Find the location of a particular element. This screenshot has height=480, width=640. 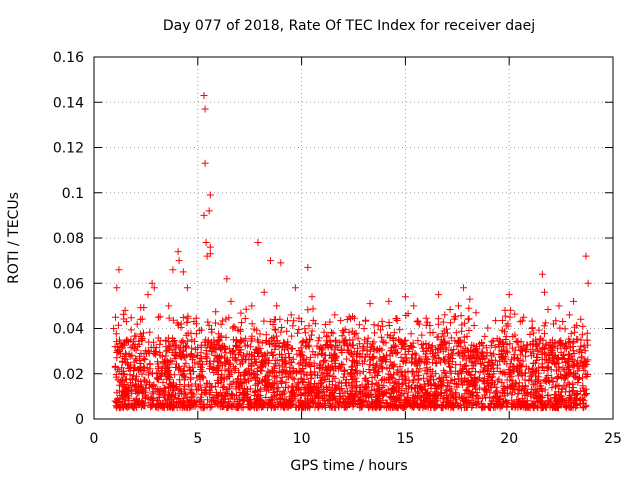

y-tick-label: 0.12 is located at coordinates (68, 149).